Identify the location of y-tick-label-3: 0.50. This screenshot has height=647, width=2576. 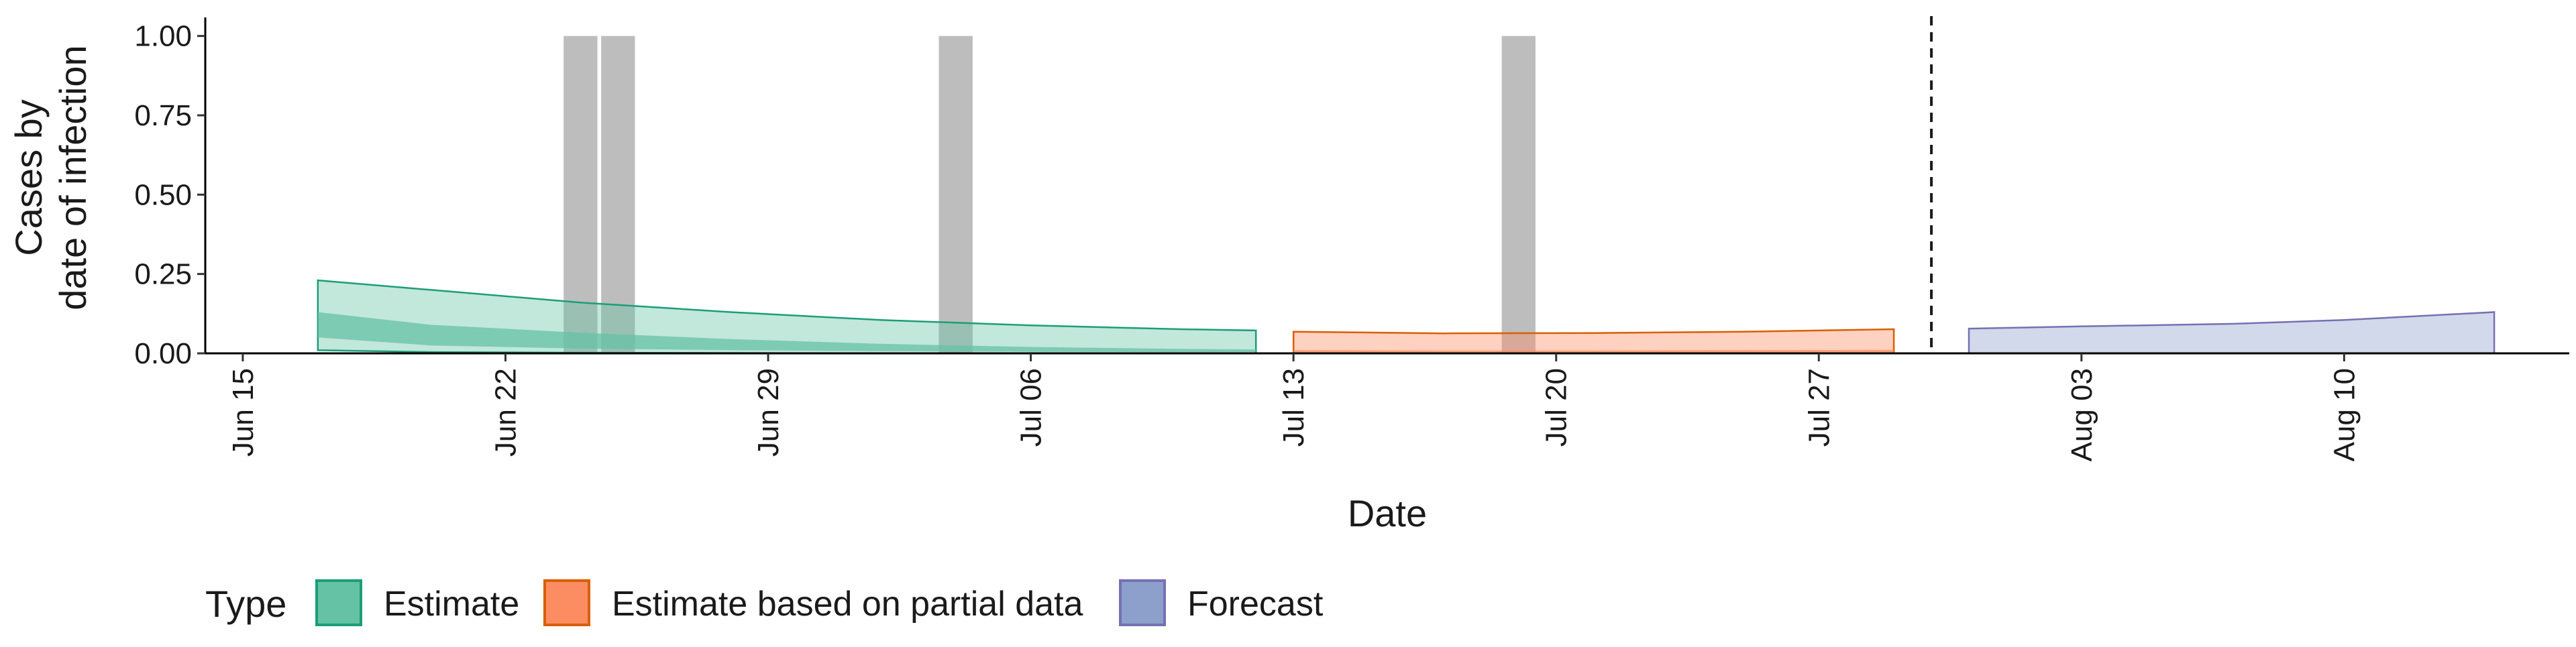
(163, 194).